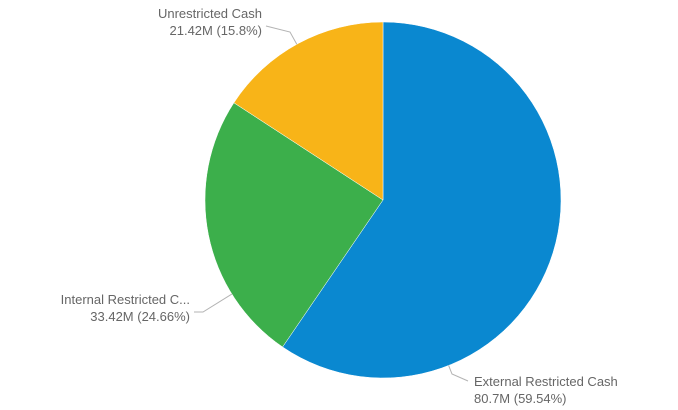 The width and height of the screenshot is (678, 410). What do you see at coordinates (140, 316) in the screenshot?
I see `slice-label-value-internal: 33.42M (24.66%)` at bounding box center [140, 316].